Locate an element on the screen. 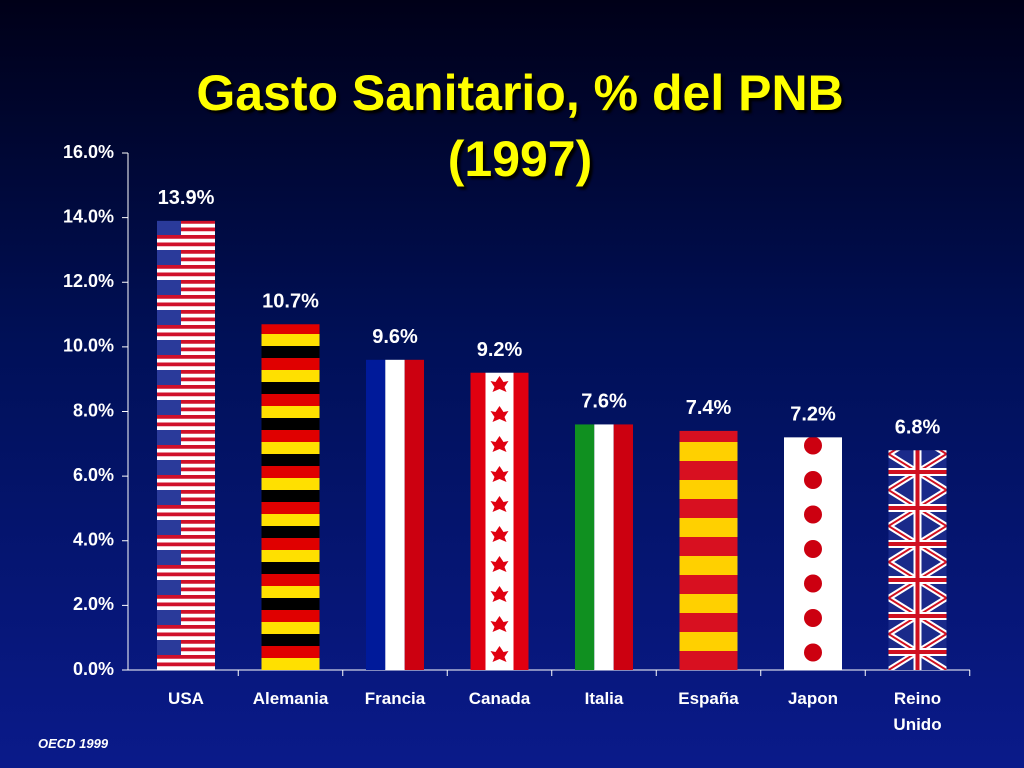  x-tick-label: Japon is located at coordinates (813, 698).